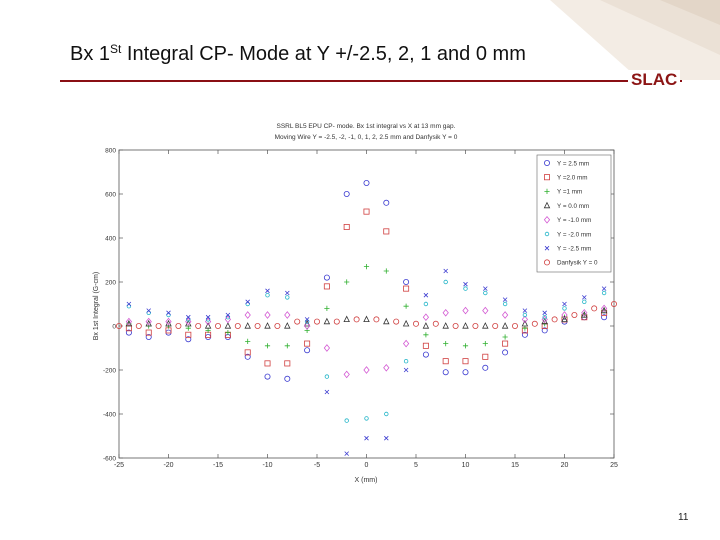 The image size is (720, 540). What do you see at coordinates (110, 195) in the screenshot?
I see `y-tick-label: 600` at bounding box center [110, 195].